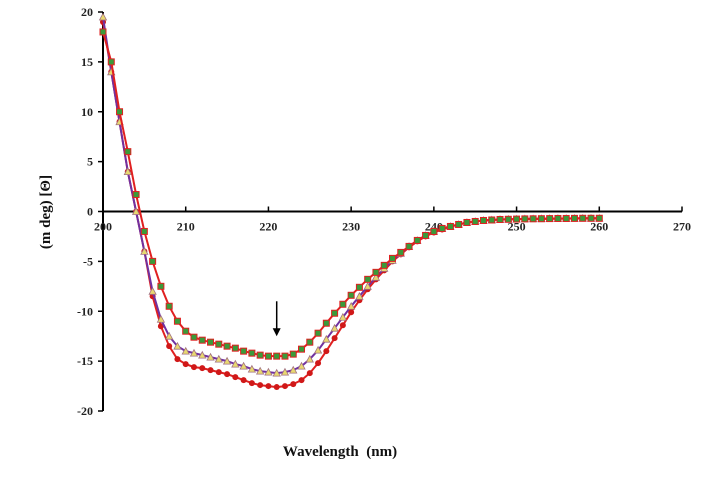 The height and width of the screenshot is (488, 702). Describe the element at coordinates (46, 212) in the screenshot. I see `y-axis-label: (m deg) [Θ]` at that location.